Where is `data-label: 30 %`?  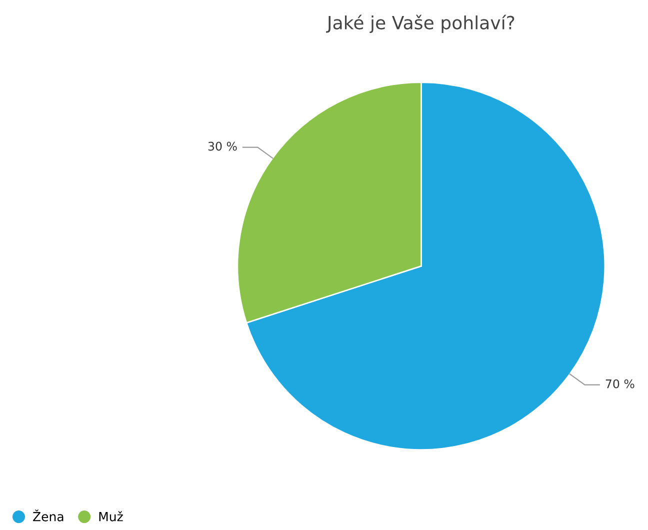
data-label: 30 % is located at coordinates (222, 146).